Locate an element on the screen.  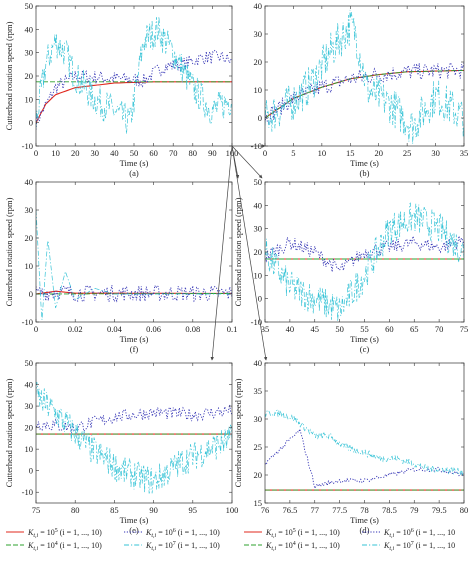
y-tick-label: 25 is located at coordinates (258, 447).